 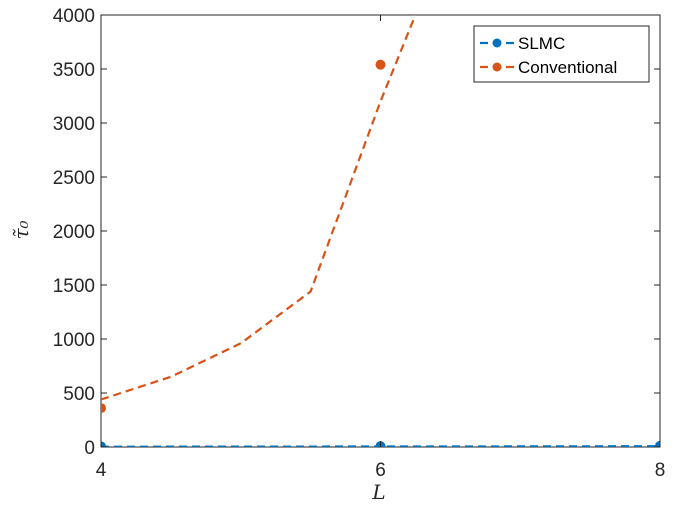 I want to click on legend: SLMC Conventional, so click(x=561, y=54).